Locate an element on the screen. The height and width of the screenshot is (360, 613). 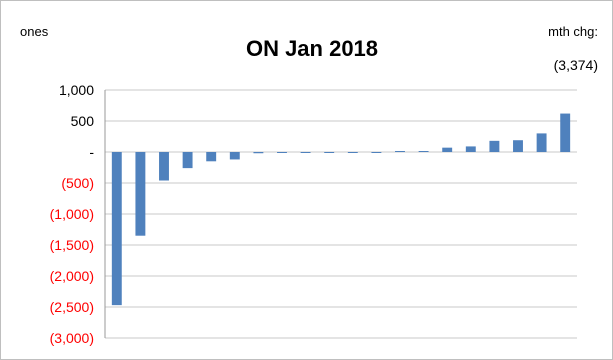
y-tick-label: (1,000) is located at coordinates (72, 214).